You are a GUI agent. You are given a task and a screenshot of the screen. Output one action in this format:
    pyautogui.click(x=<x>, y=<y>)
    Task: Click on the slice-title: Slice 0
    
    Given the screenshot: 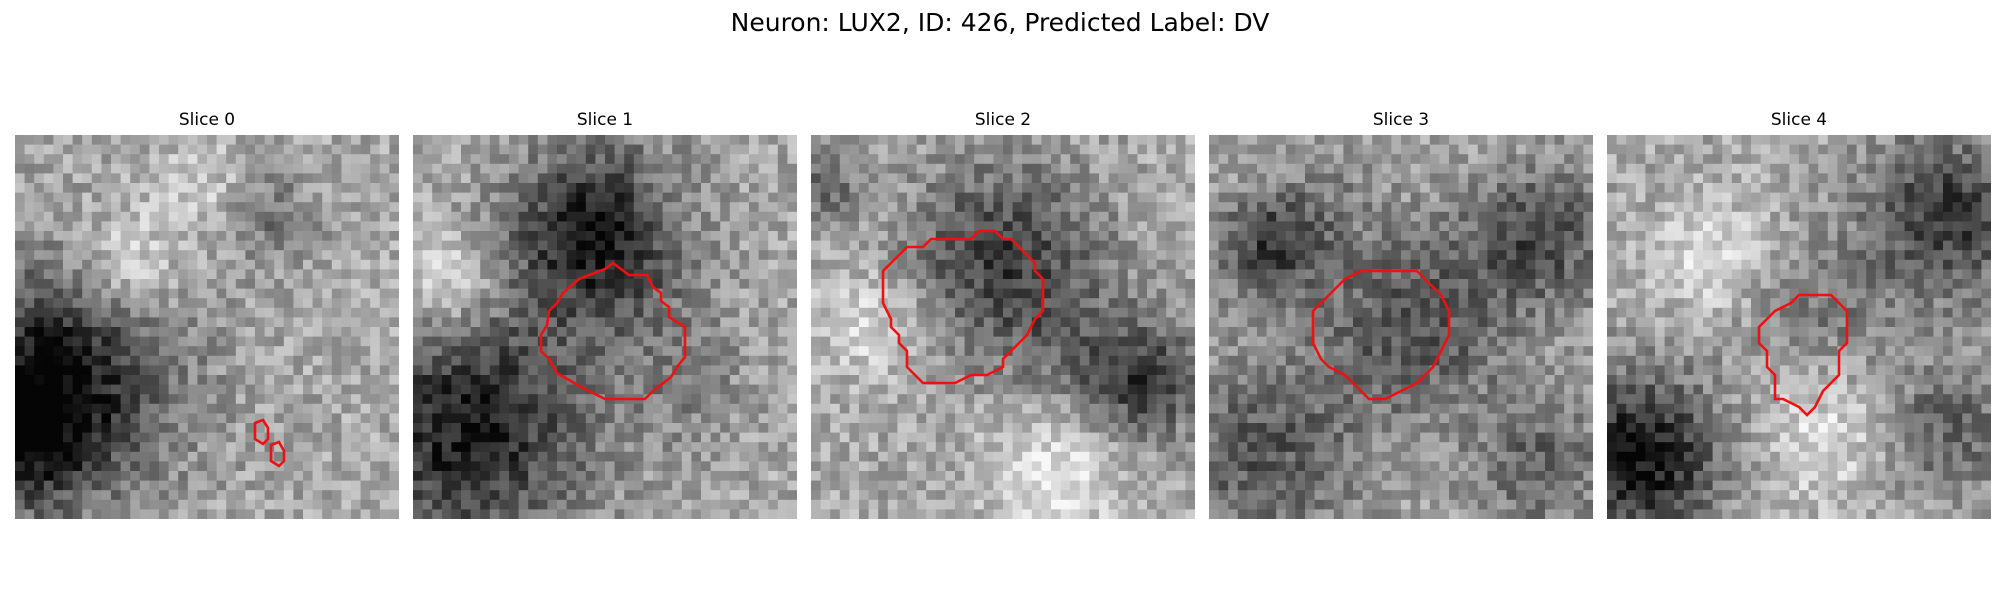 What is the action you would take?
    pyautogui.click(x=207, y=120)
    